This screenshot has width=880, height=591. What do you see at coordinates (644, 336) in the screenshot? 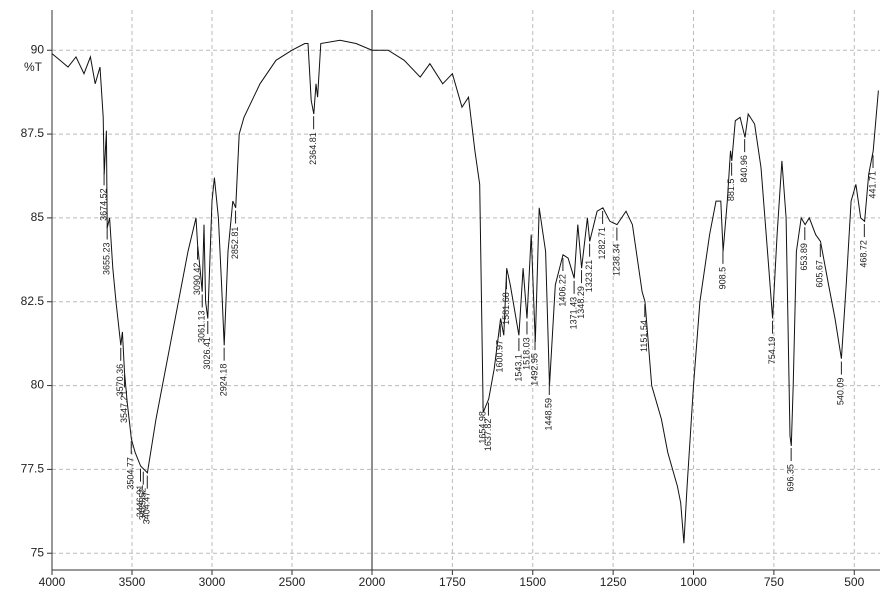
I see `peak-label: 1151.54` at bounding box center [644, 336].